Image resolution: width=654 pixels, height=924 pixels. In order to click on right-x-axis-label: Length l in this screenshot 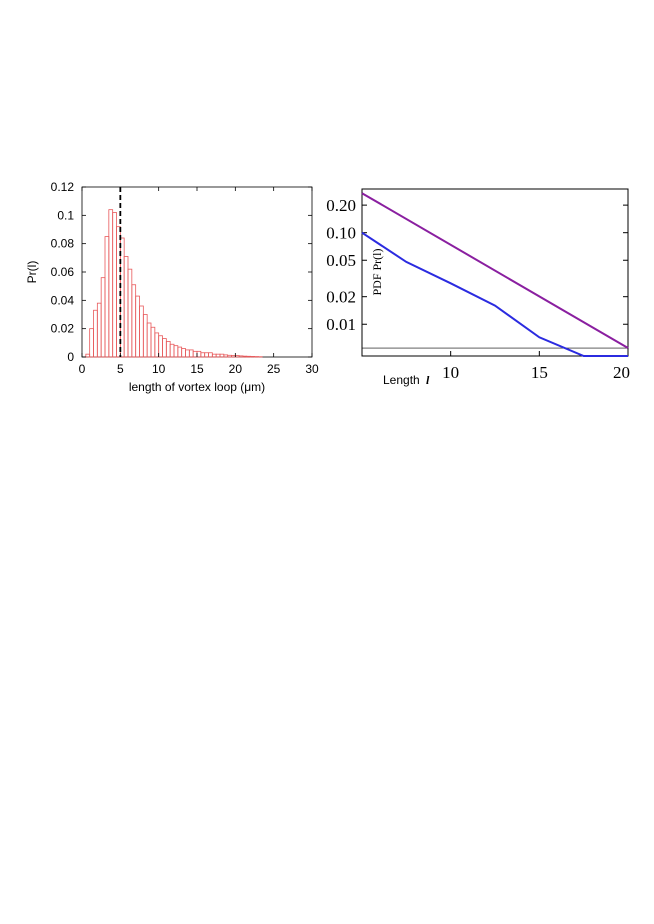, I will do `click(406, 380)`.